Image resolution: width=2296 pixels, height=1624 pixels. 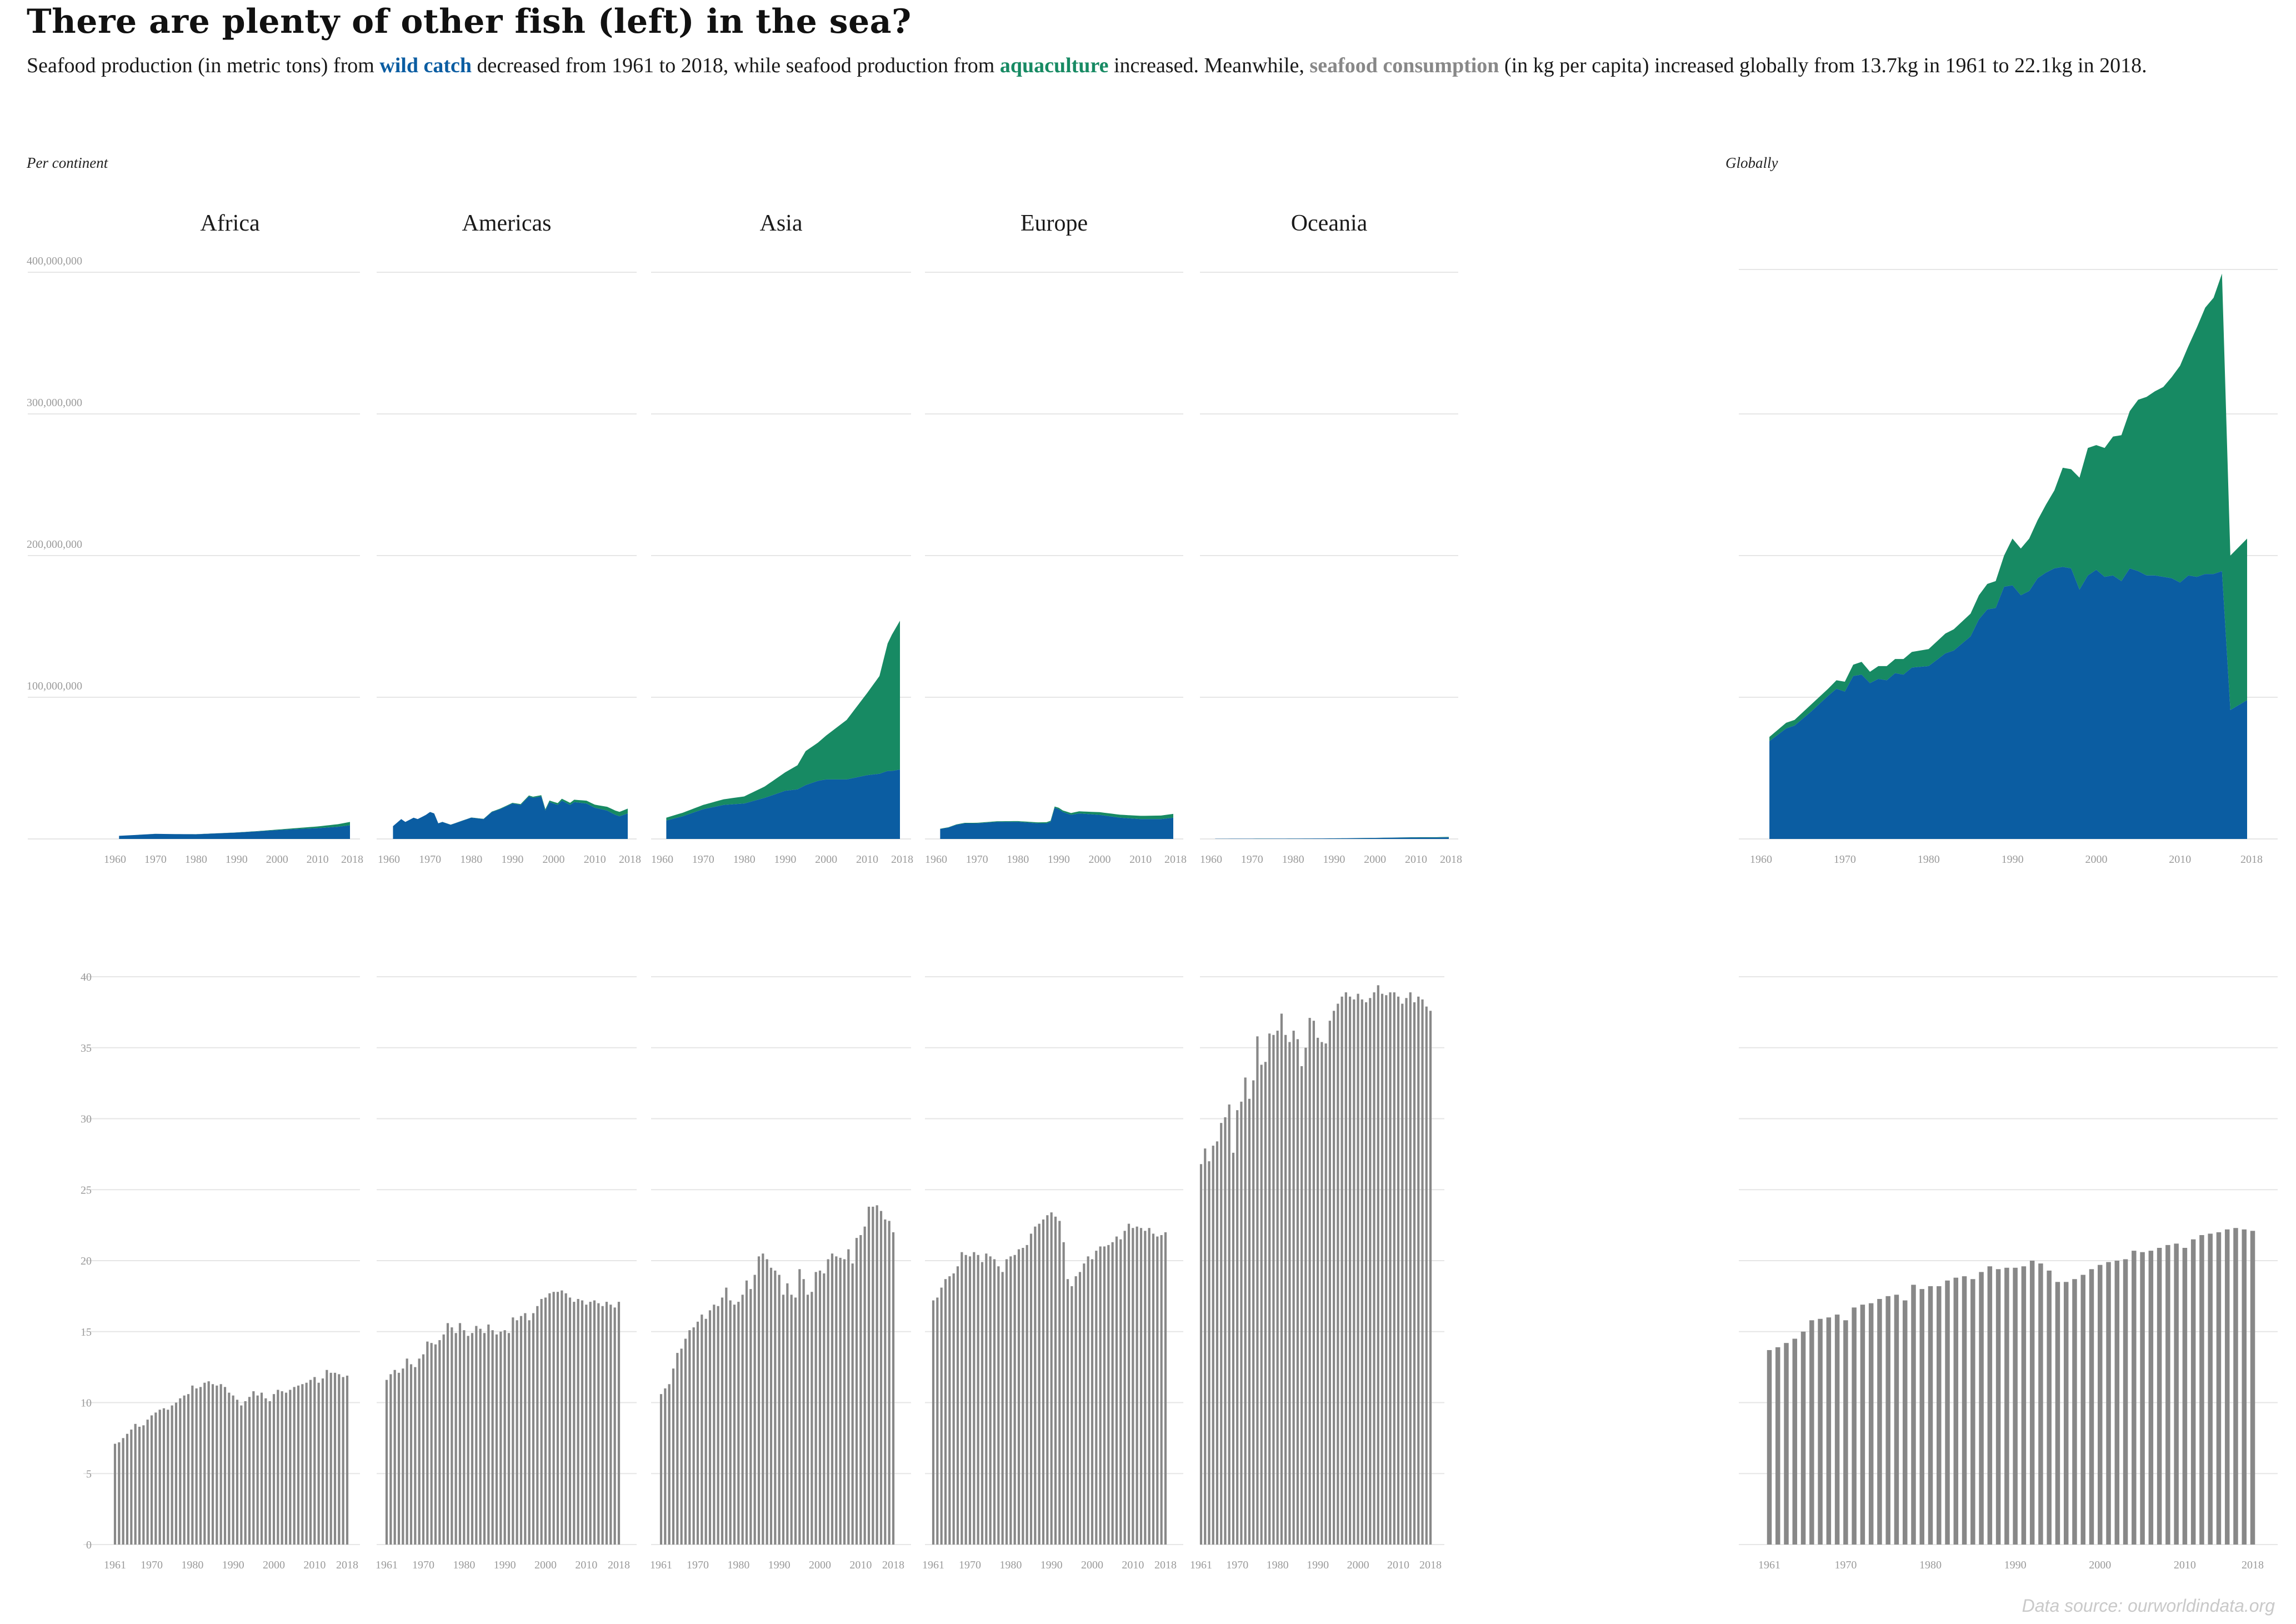 What do you see at coordinates (54, 544) in the screenshot?
I see `y-tick-label: 200,000,000` at bounding box center [54, 544].